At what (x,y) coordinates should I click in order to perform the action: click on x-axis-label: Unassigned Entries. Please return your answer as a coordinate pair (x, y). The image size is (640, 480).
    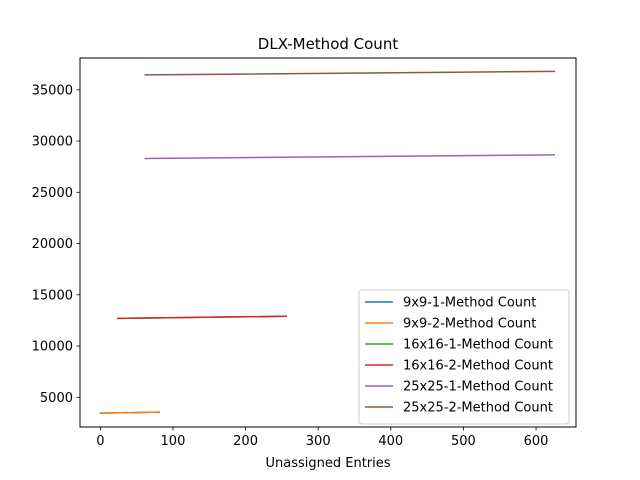
    Looking at the image, I should click on (327, 463).